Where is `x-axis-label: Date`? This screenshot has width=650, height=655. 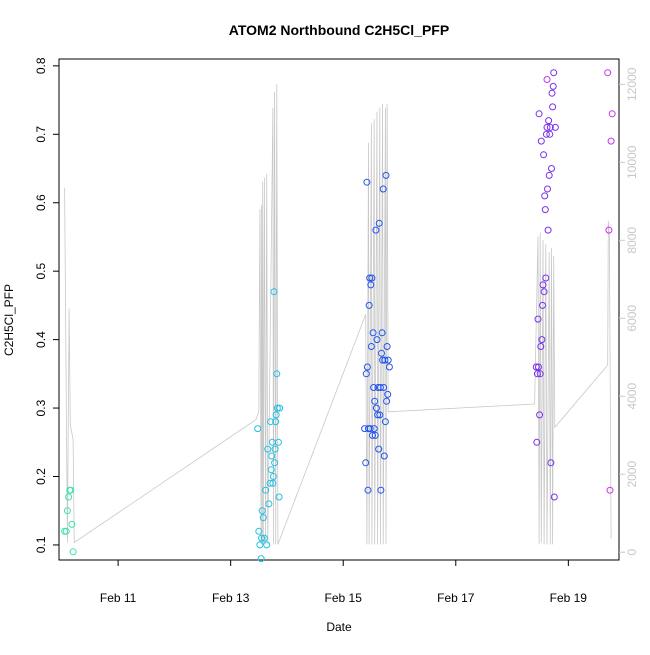 x-axis-label: Date is located at coordinates (339, 627).